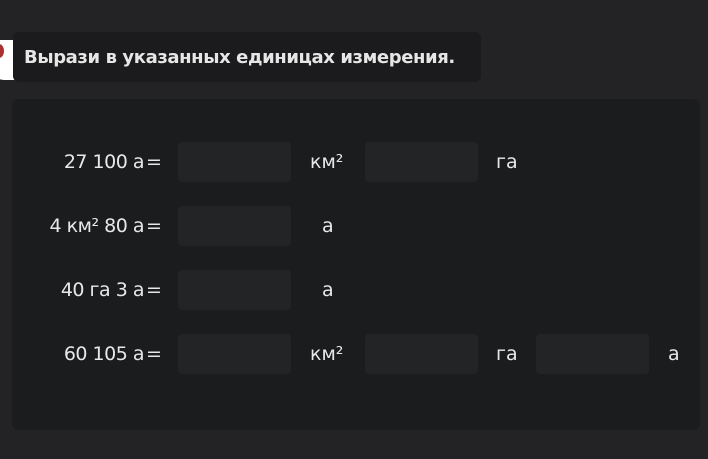 The image size is (708, 459). Describe the element at coordinates (104, 162) in the screenshot. I see `given-value: 27 100 а` at that location.